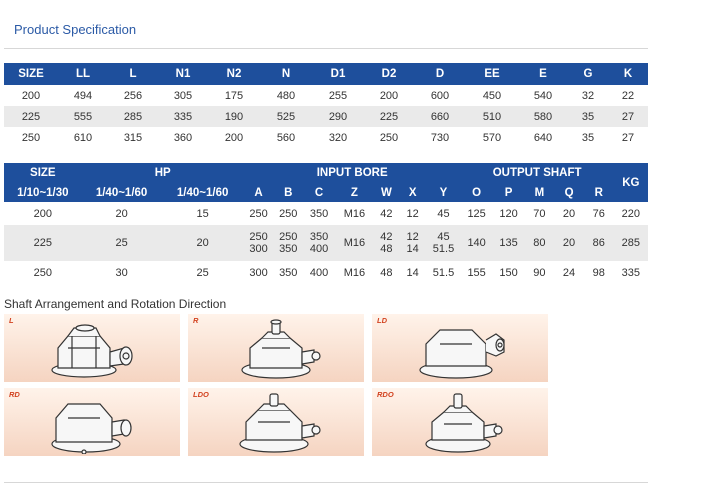  I want to click on sub-header: Z, so click(354, 192).